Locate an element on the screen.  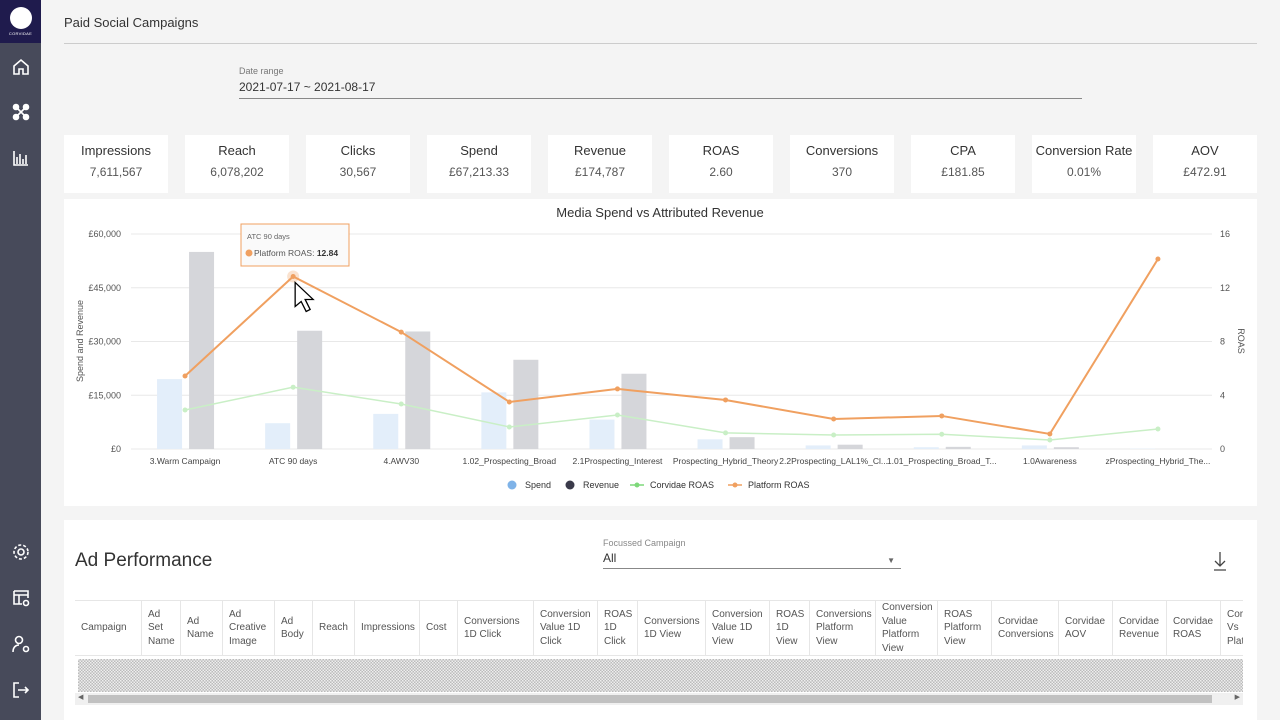
column-header: Campaign is located at coordinates (108, 628).